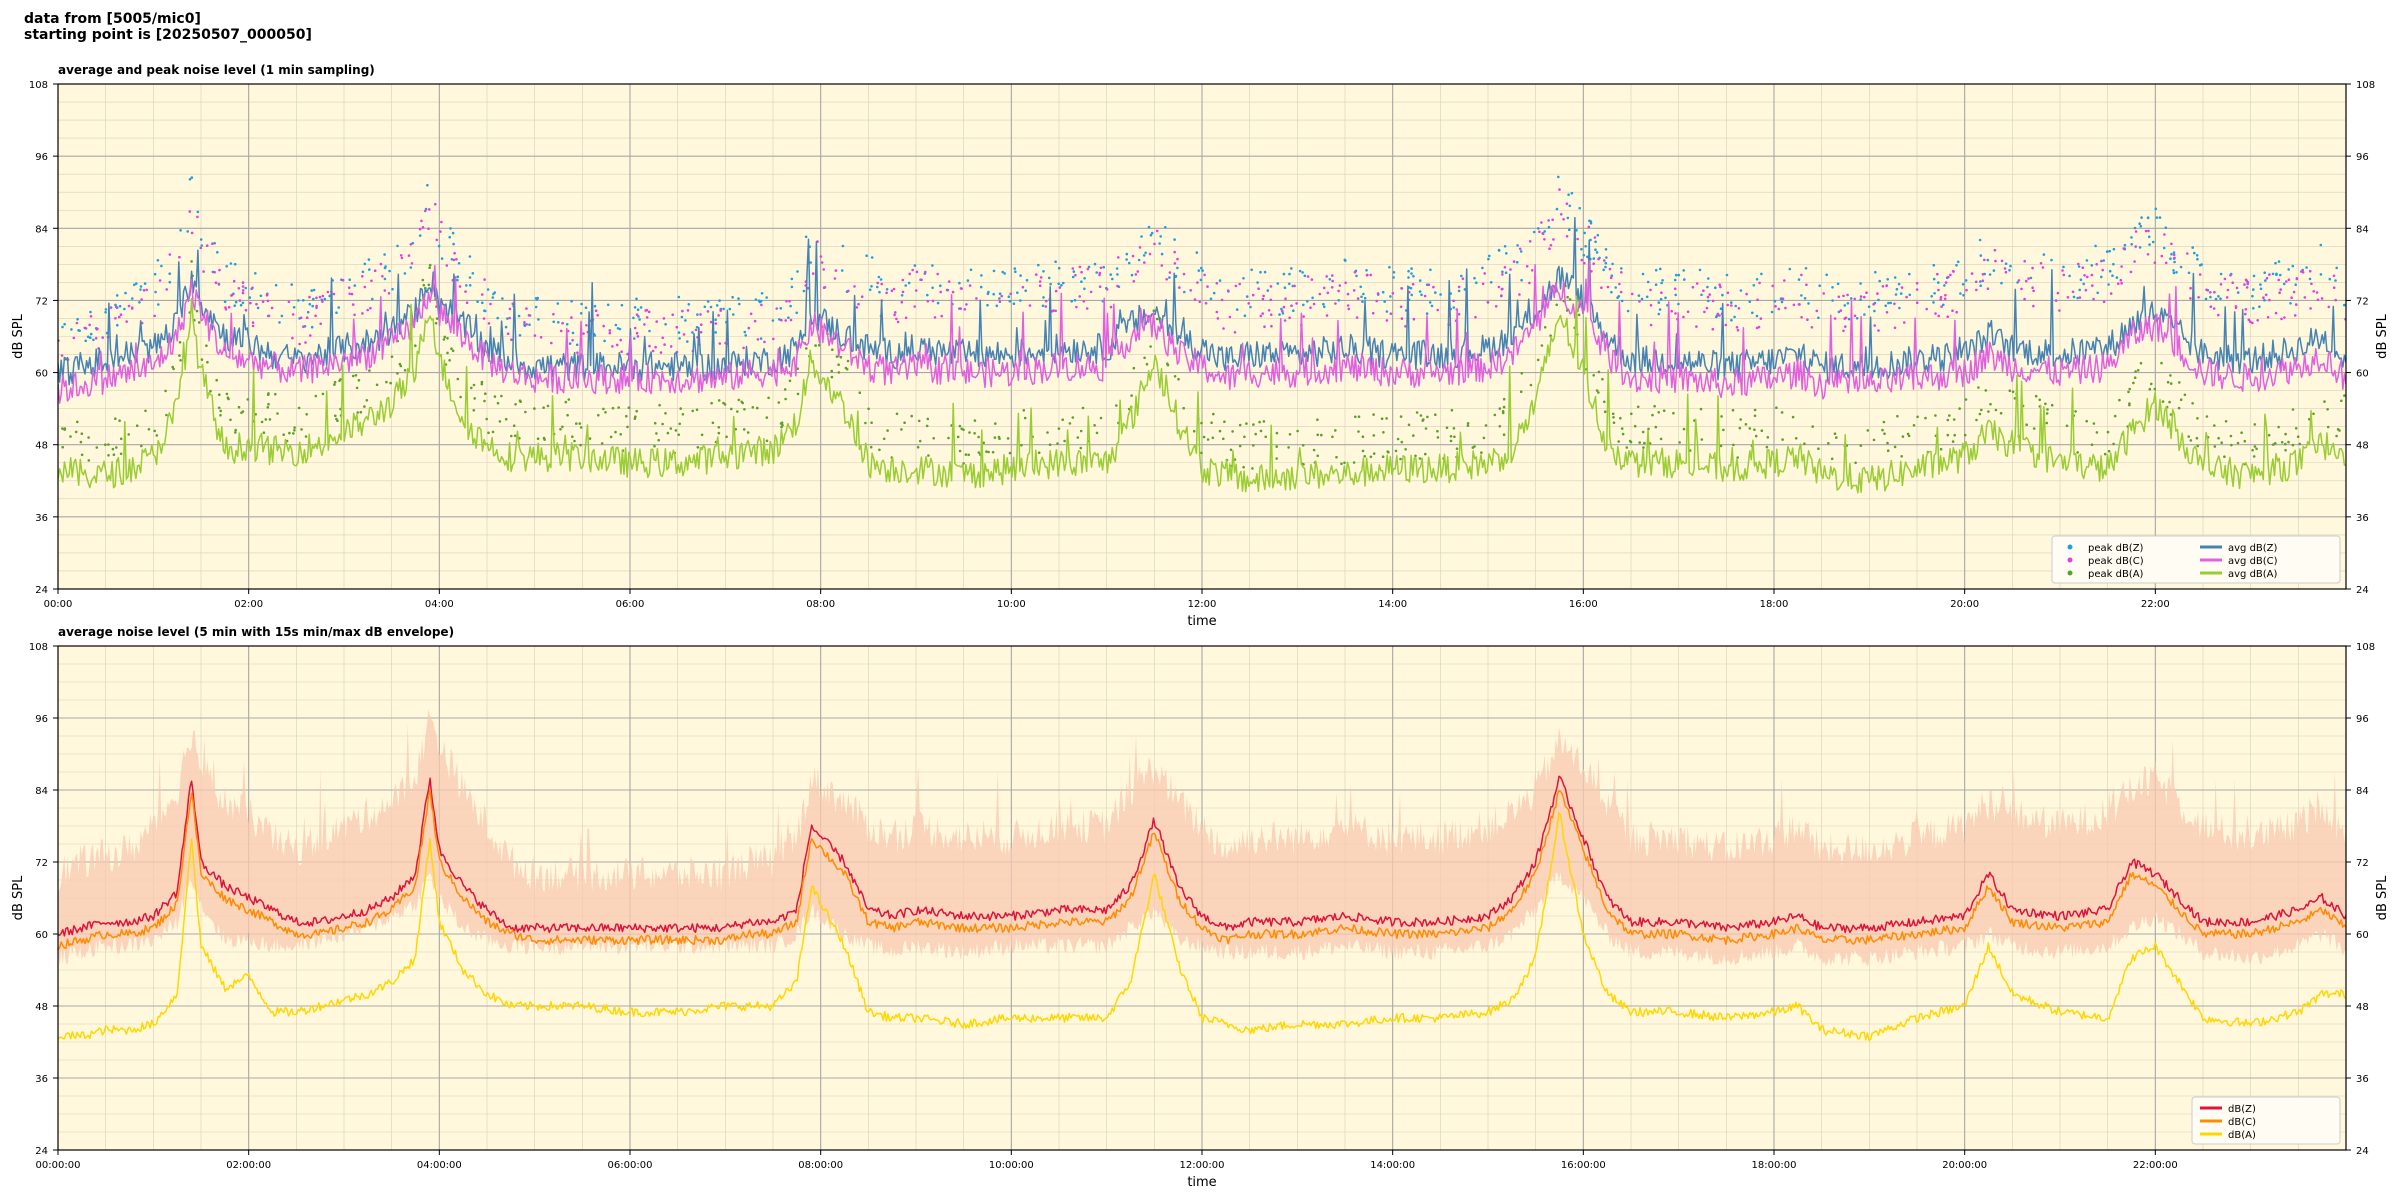  I want to click on y-tick-label-left: 72, so click(41, 863).